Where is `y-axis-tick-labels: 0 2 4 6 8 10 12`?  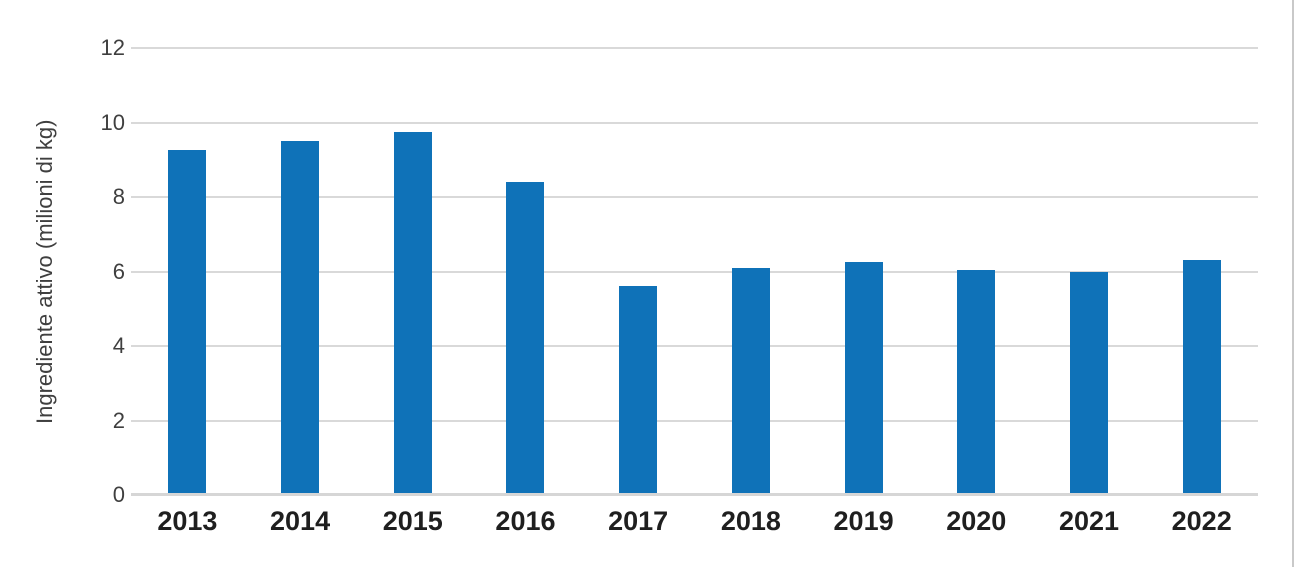 y-axis-tick-labels: 0 2 4 6 8 10 12 is located at coordinates (90, 271).